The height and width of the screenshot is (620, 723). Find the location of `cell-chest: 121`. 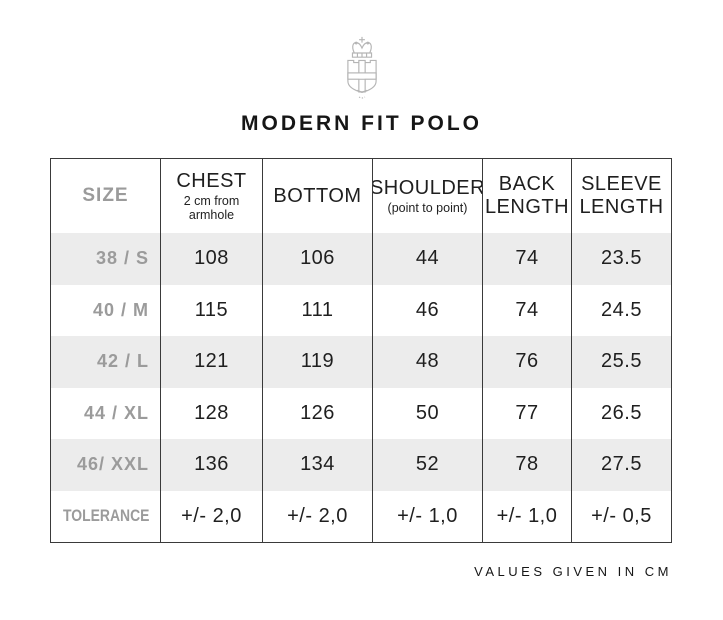

cell-chest: 121 is located at coordinates (212, 362).